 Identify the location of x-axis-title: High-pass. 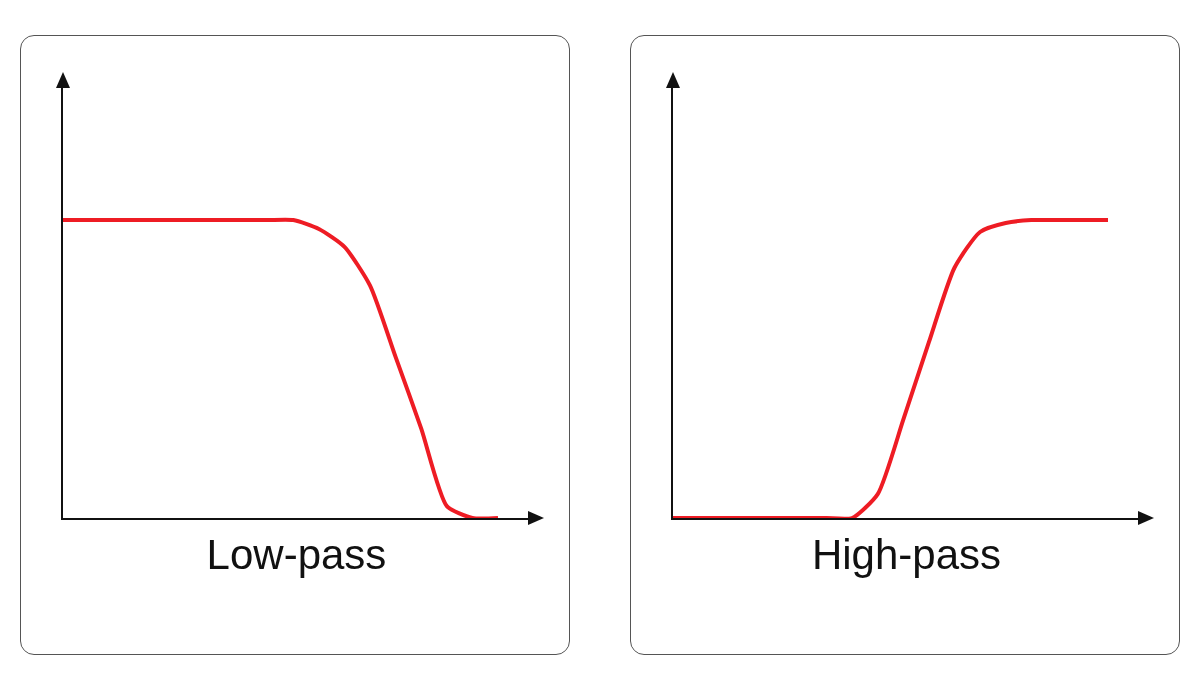
(906, 554).